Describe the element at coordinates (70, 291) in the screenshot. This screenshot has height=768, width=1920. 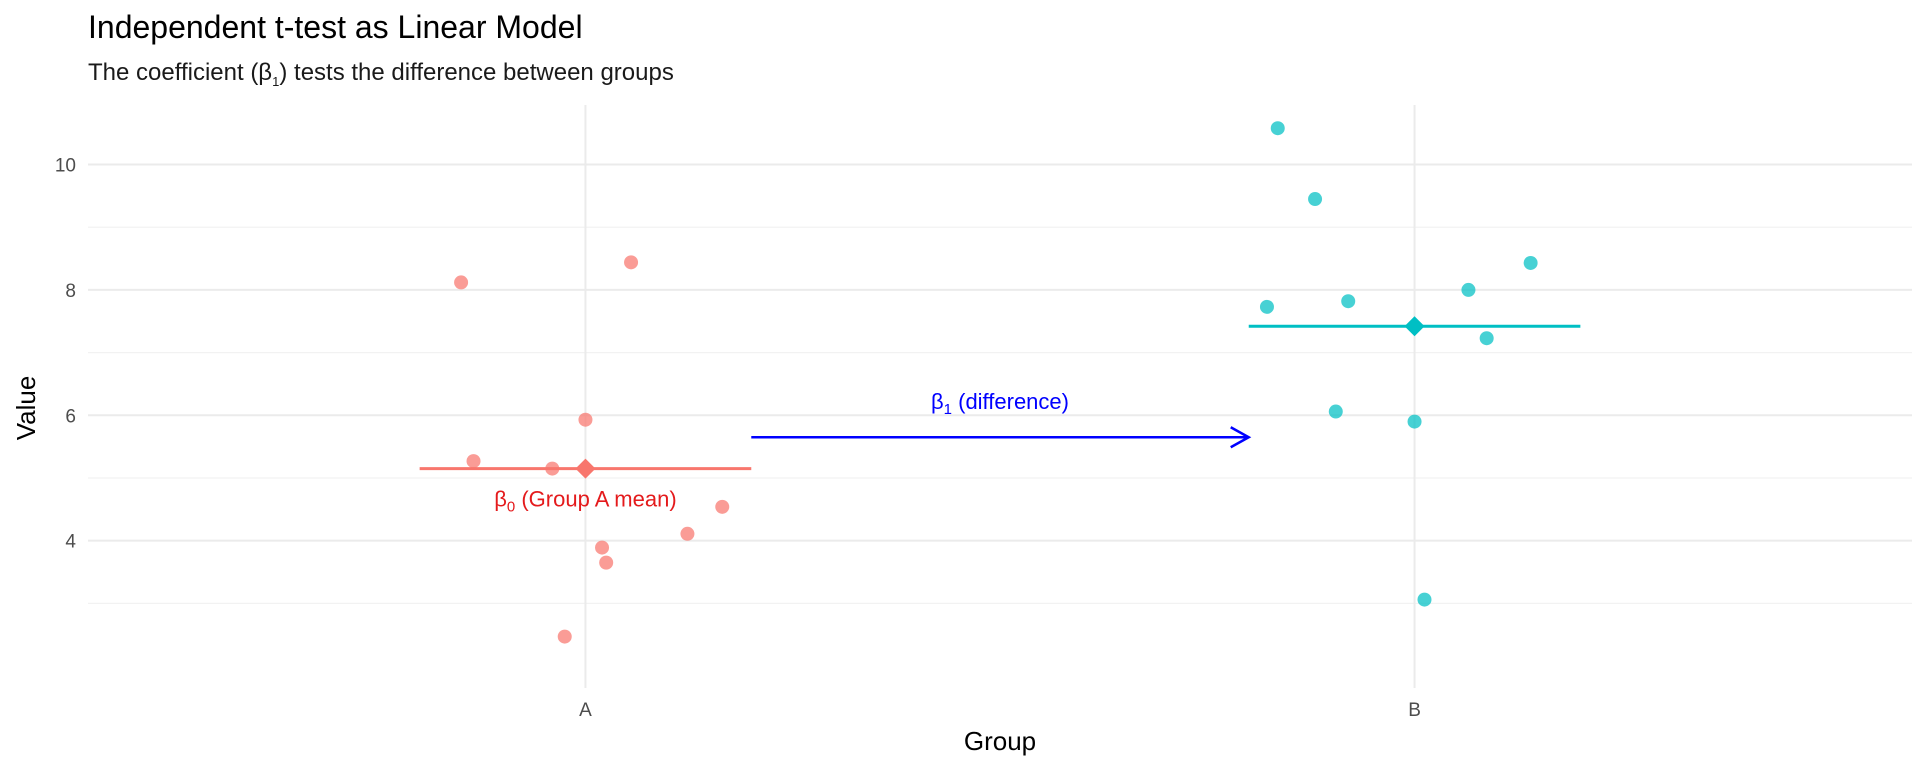
I see `y-tick-label: 8` at that location.